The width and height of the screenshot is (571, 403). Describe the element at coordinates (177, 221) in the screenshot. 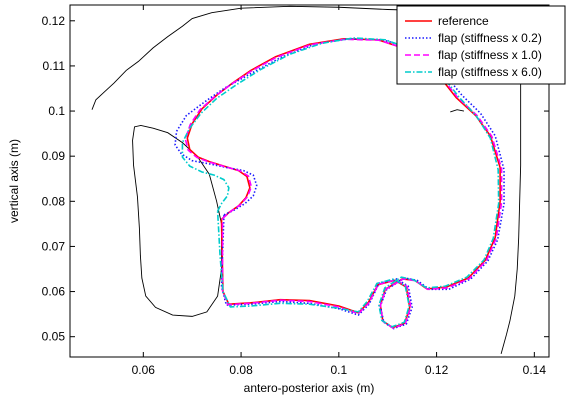

I see `boundary-inner-outline` at that location.